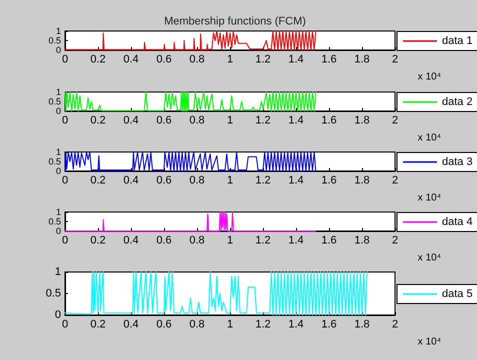 Image resolution: width=477 pixels, height=360 pixels. Describe the element at coordinates (457, 102) in the screenshot. I see `legend-label: data 2` at that location.